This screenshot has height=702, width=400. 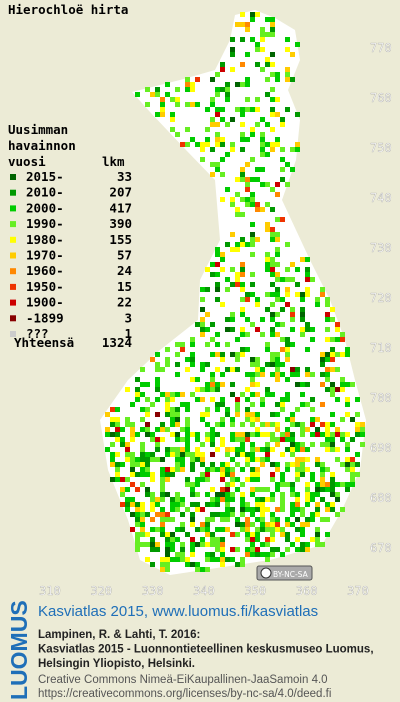 What do you see at coordinates (13, 255) in the screenshot?
I see `legend-swatch` at bounding box center [13, 255].